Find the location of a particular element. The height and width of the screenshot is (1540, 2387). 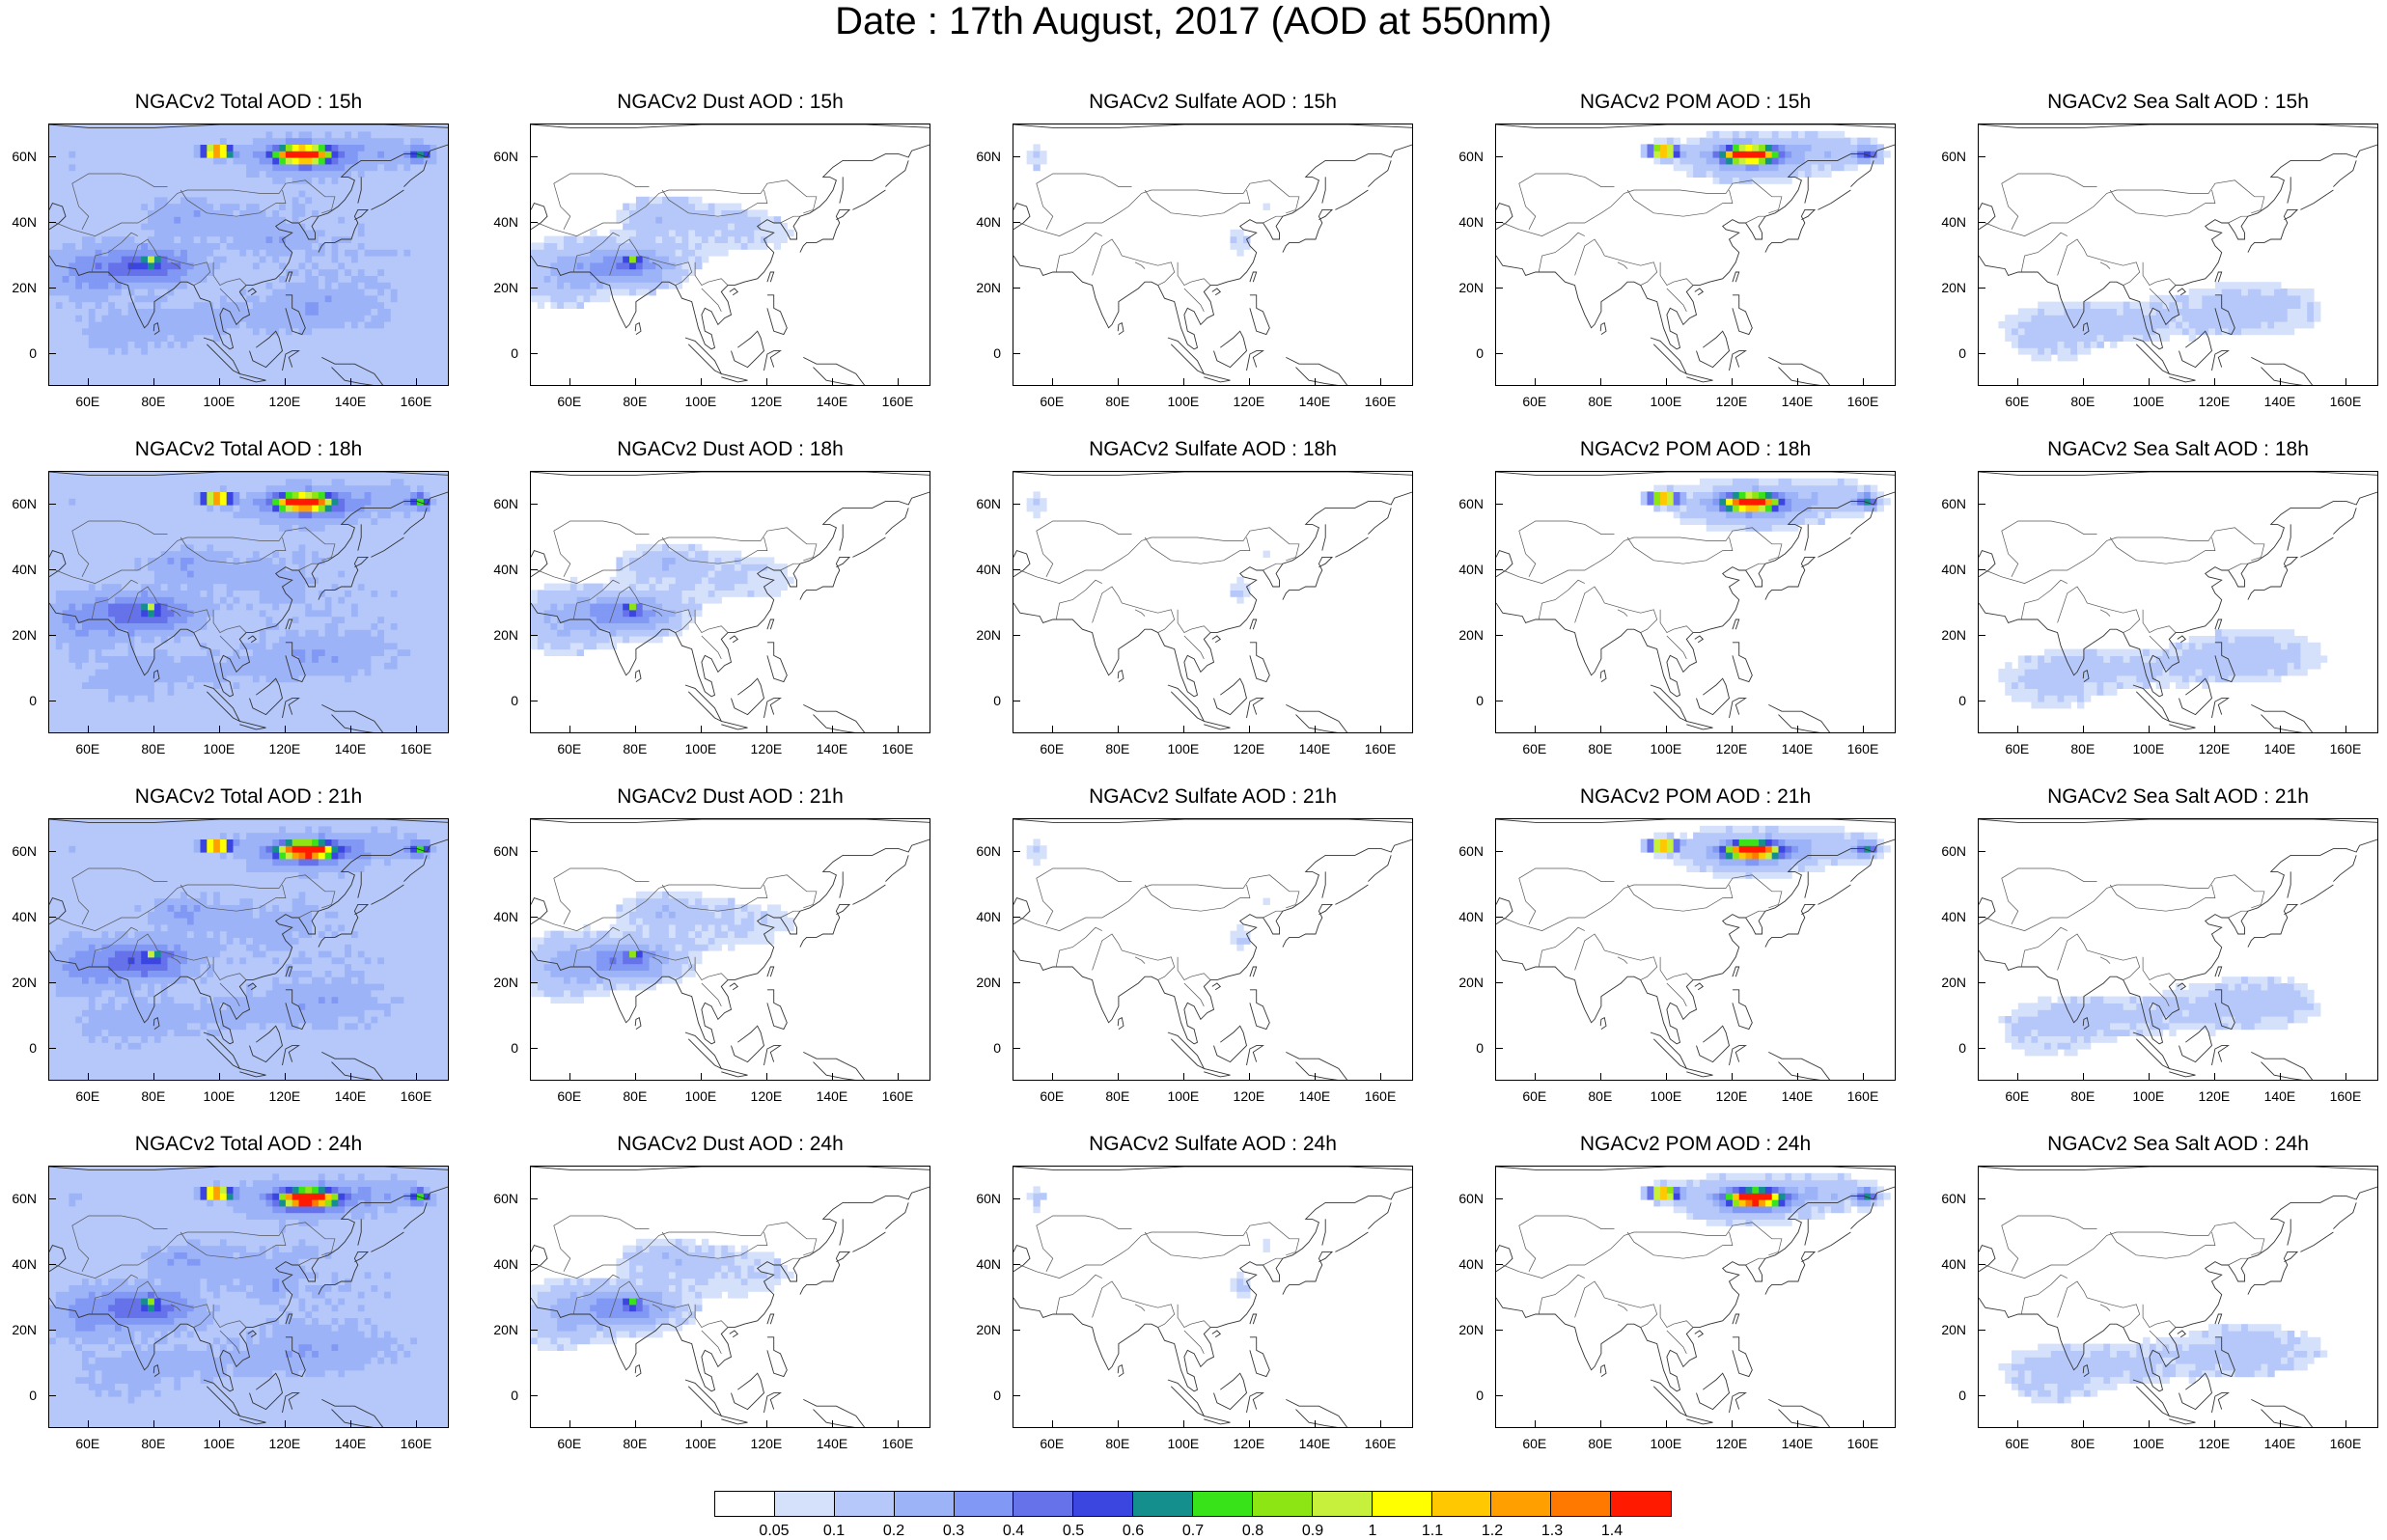

colorbar-label: 0.1 is located at coordinates (834, 1531).